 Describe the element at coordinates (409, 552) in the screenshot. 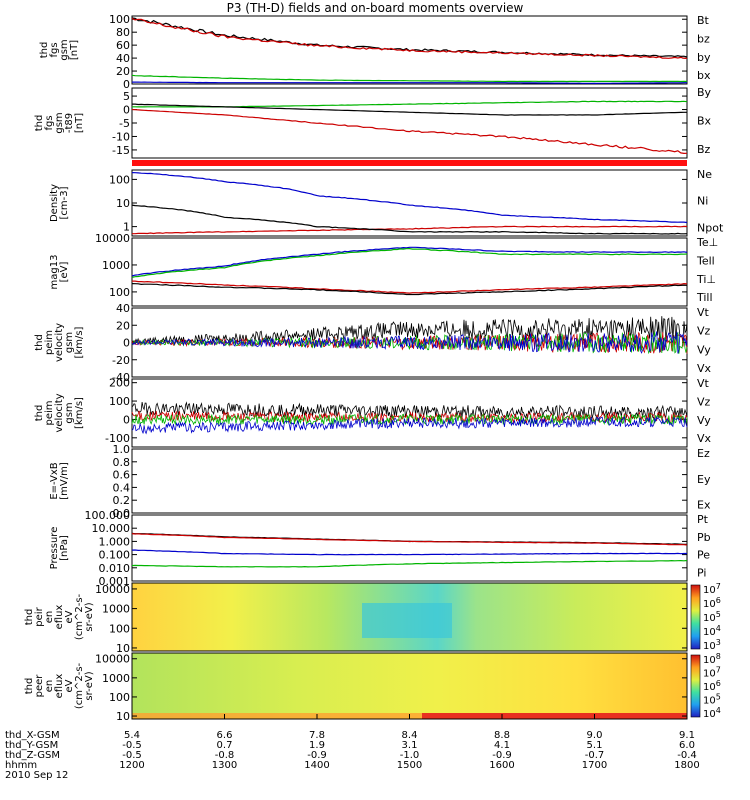

I see `series-Pi` at that location.